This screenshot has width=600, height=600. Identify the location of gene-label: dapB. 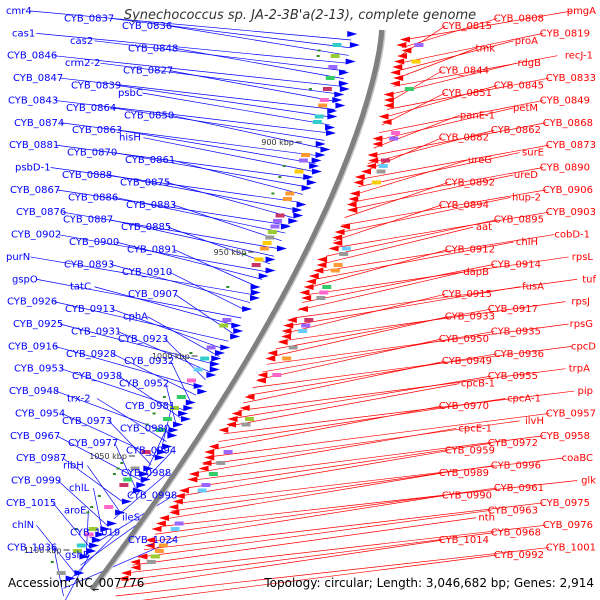
(476, 272).